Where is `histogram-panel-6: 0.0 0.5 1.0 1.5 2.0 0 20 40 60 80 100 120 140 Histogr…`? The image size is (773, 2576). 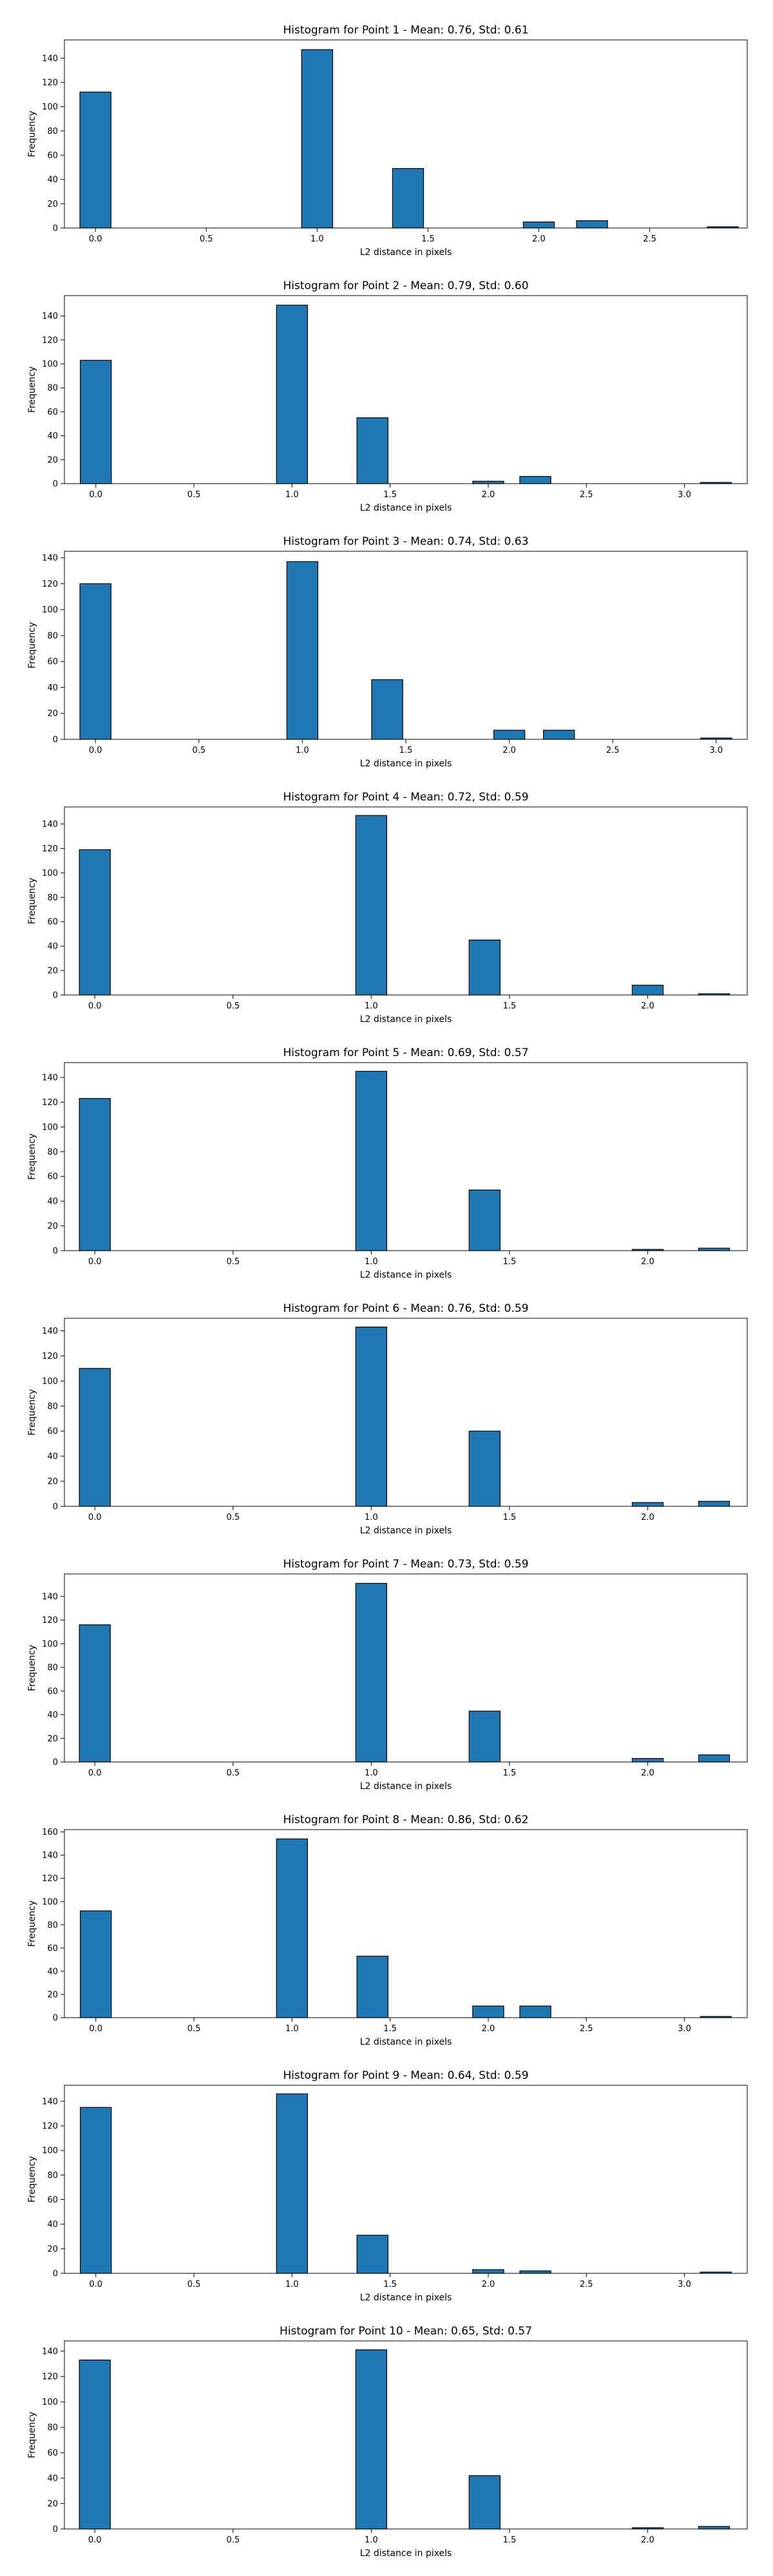
histogram-panel-6: 0.0 0.5 1.0 1.5 2.0 0 20 40 60 80 100 120 140 Histogr… is located at coordinates (387, 1419).